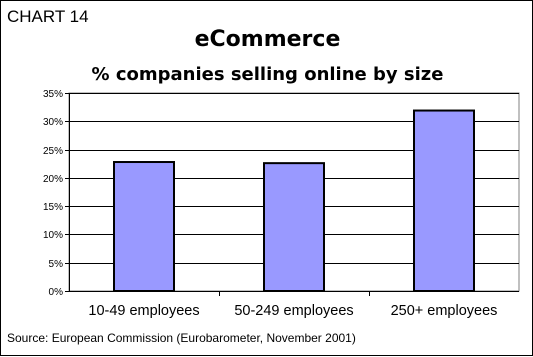 The width and height of the screenshot is (533, 357). What do you see at coordinates (53, 179) in the screenshot?
I see `y-tick-label: 20%` at bounding box center [53, 179].